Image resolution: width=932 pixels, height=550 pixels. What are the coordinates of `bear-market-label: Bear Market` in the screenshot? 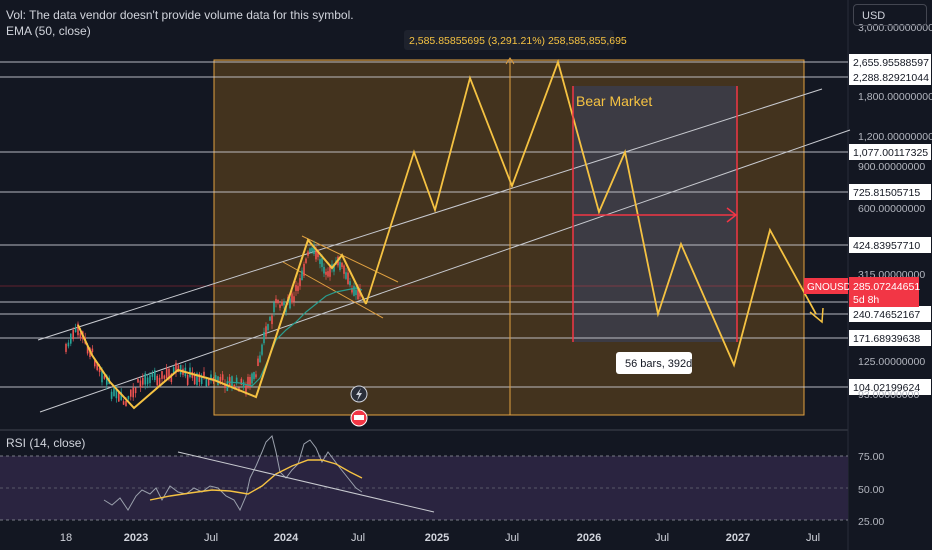 It's located at (614, 101).